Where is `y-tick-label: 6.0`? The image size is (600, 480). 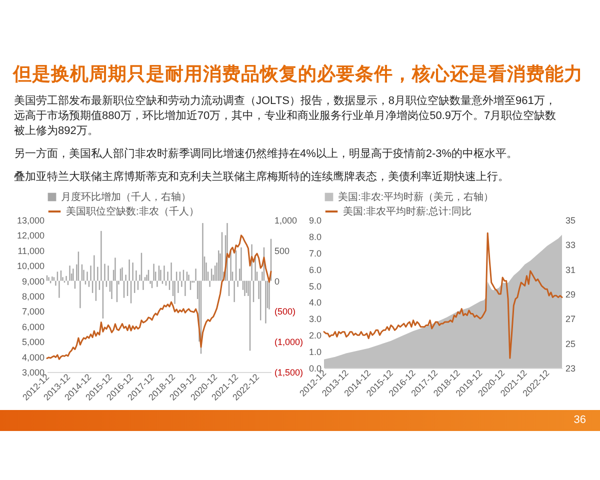
y-tick-label: 6.0 is located at coordinates (315, 269).